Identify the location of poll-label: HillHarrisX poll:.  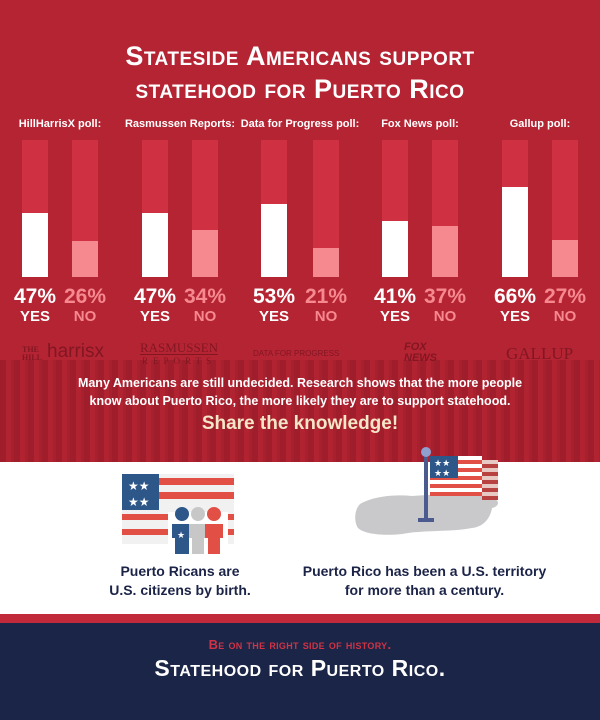
(60, 124).